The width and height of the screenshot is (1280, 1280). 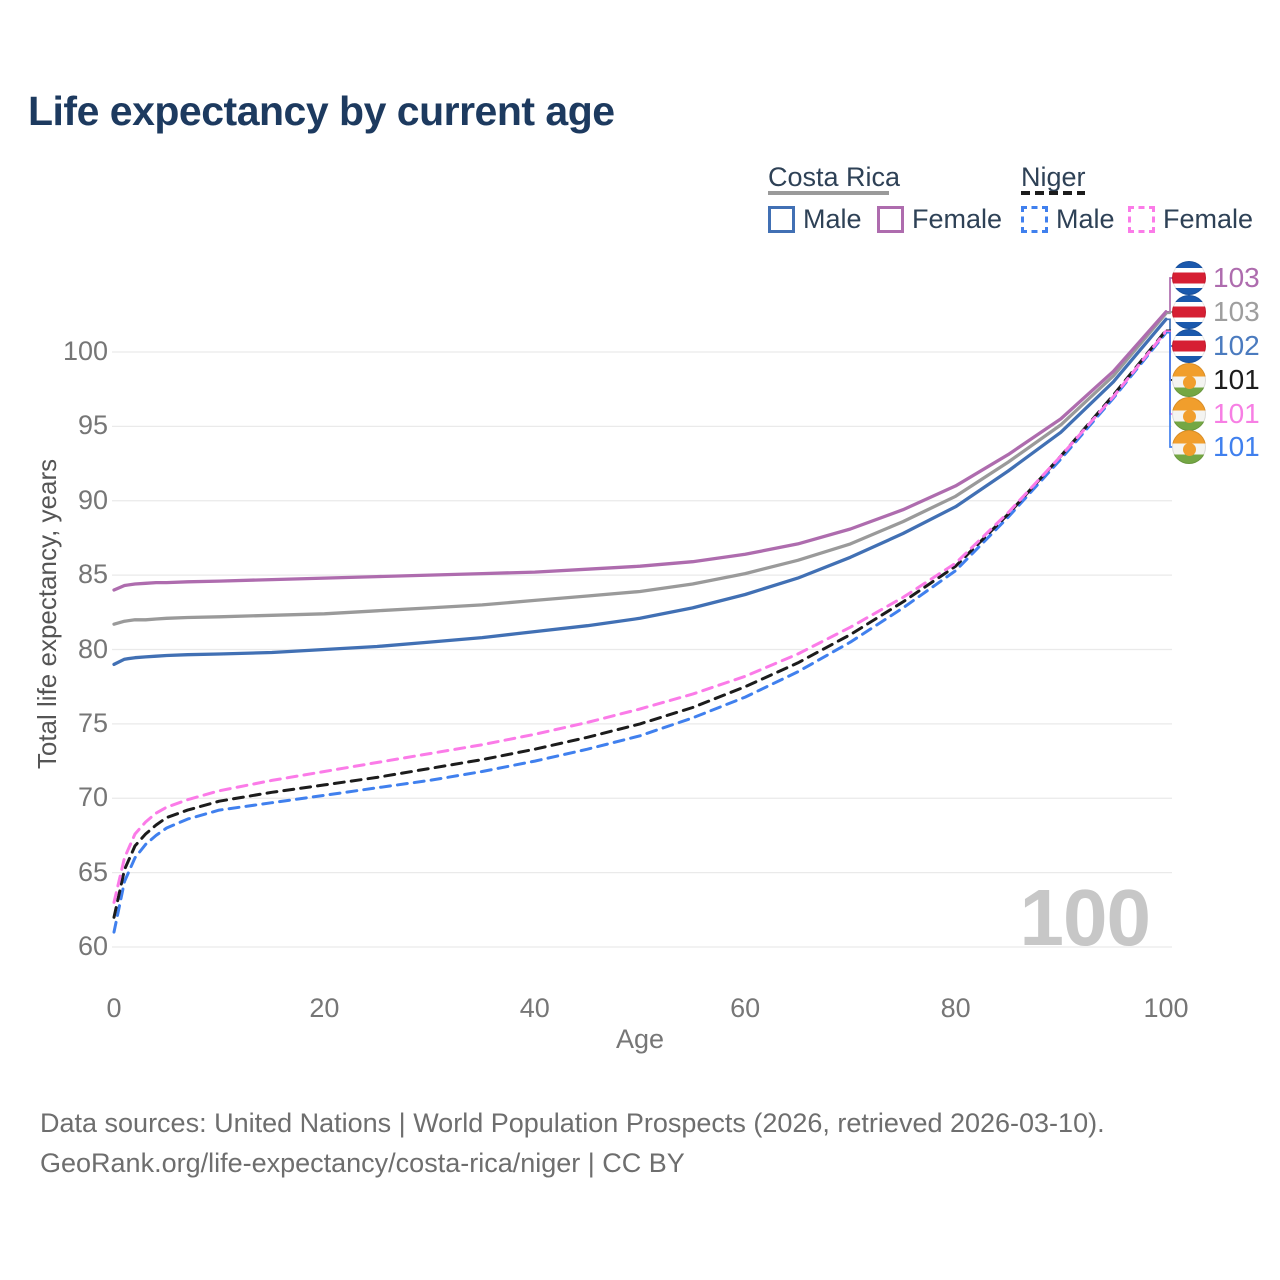 I want to click on y-tick-label: 80, so click(x=92, y=648).